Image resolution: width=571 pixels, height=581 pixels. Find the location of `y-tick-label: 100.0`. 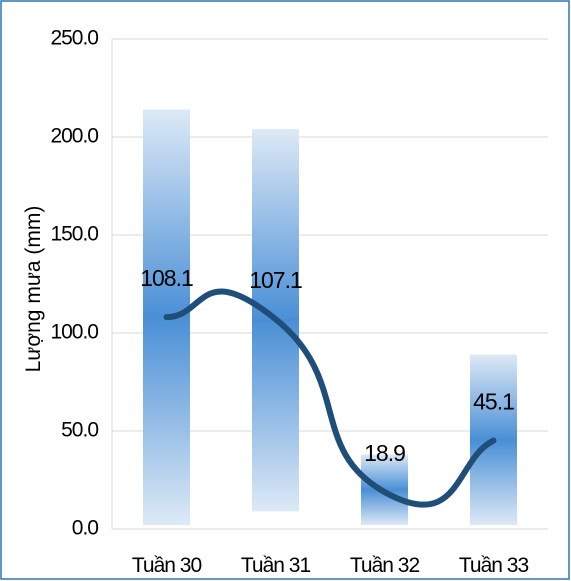

y-tick-label: 100.0 is located at coordinates (74, 332).